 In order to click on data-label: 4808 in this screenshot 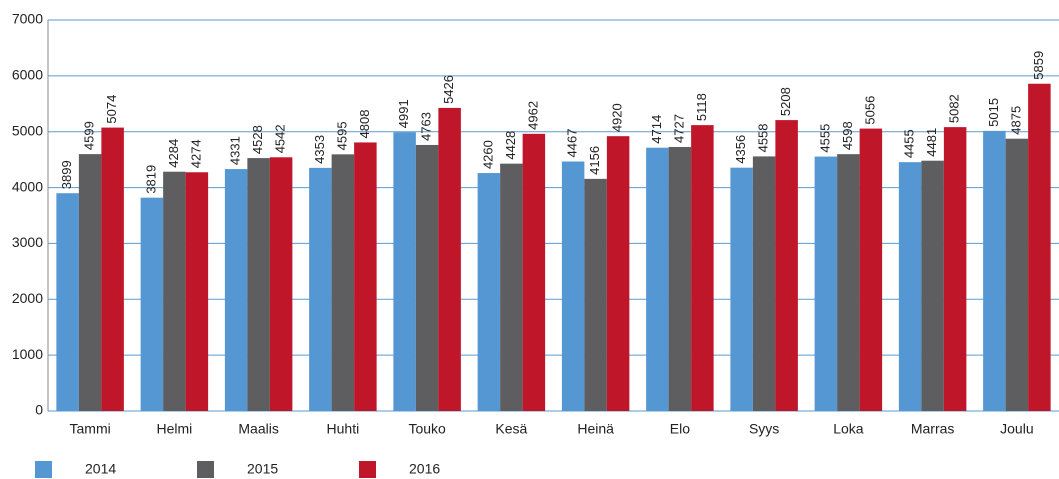, I will do `click(364, 124)`.